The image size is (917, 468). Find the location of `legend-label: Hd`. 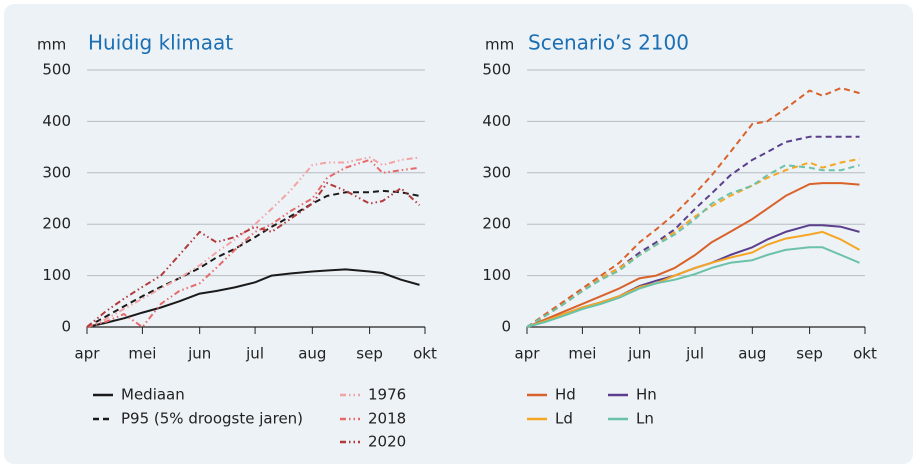

legend-label: Hd is located at coordinates (565, 395).